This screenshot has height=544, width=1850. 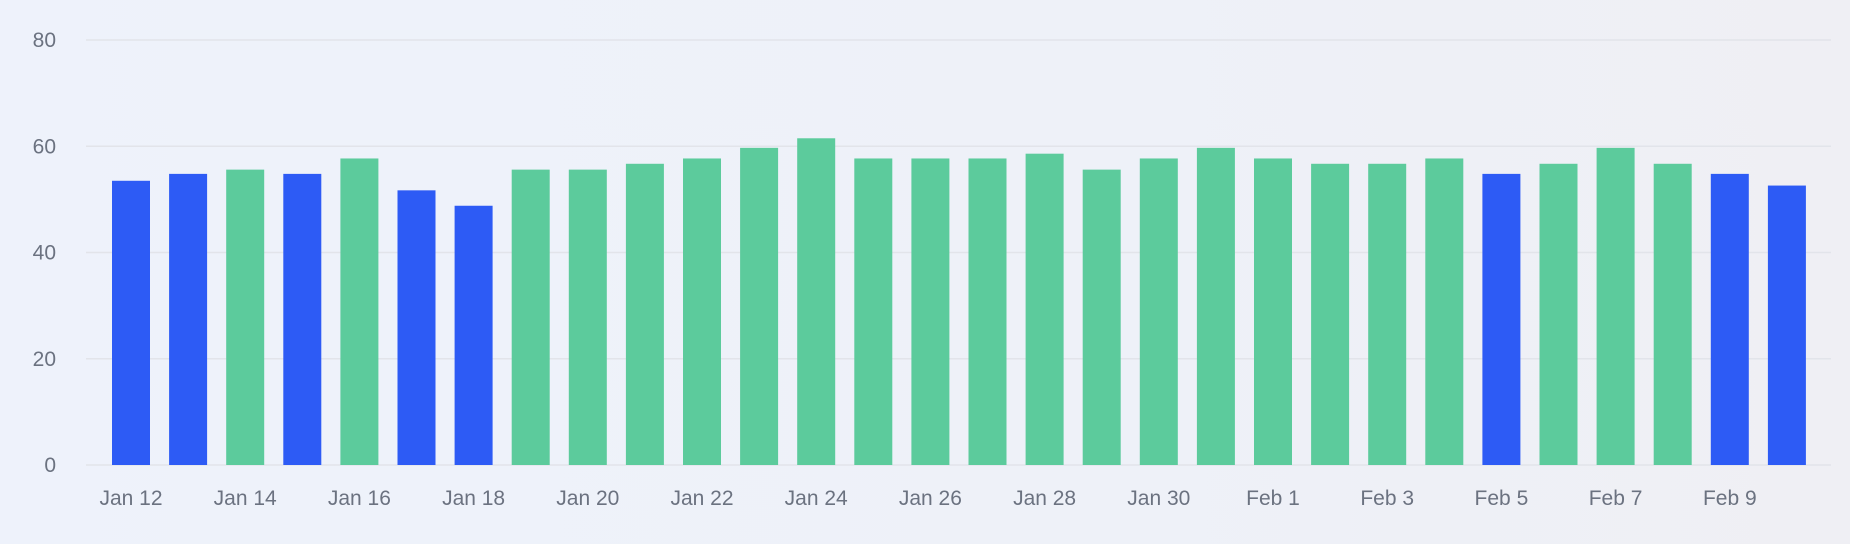 I want to click on y-tick-label: 20, so click(x=44, y=359).